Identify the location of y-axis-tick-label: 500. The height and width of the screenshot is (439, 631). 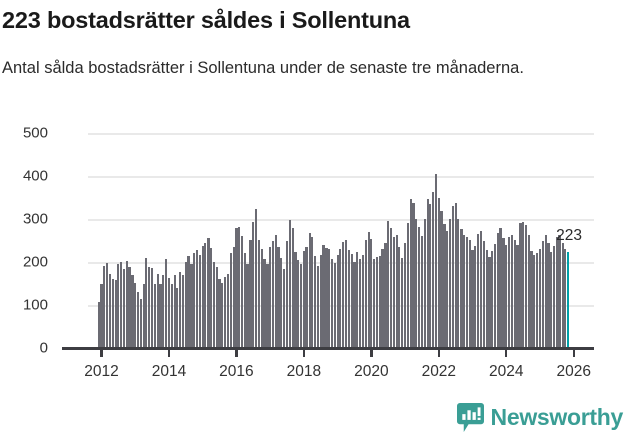
(35, 133).